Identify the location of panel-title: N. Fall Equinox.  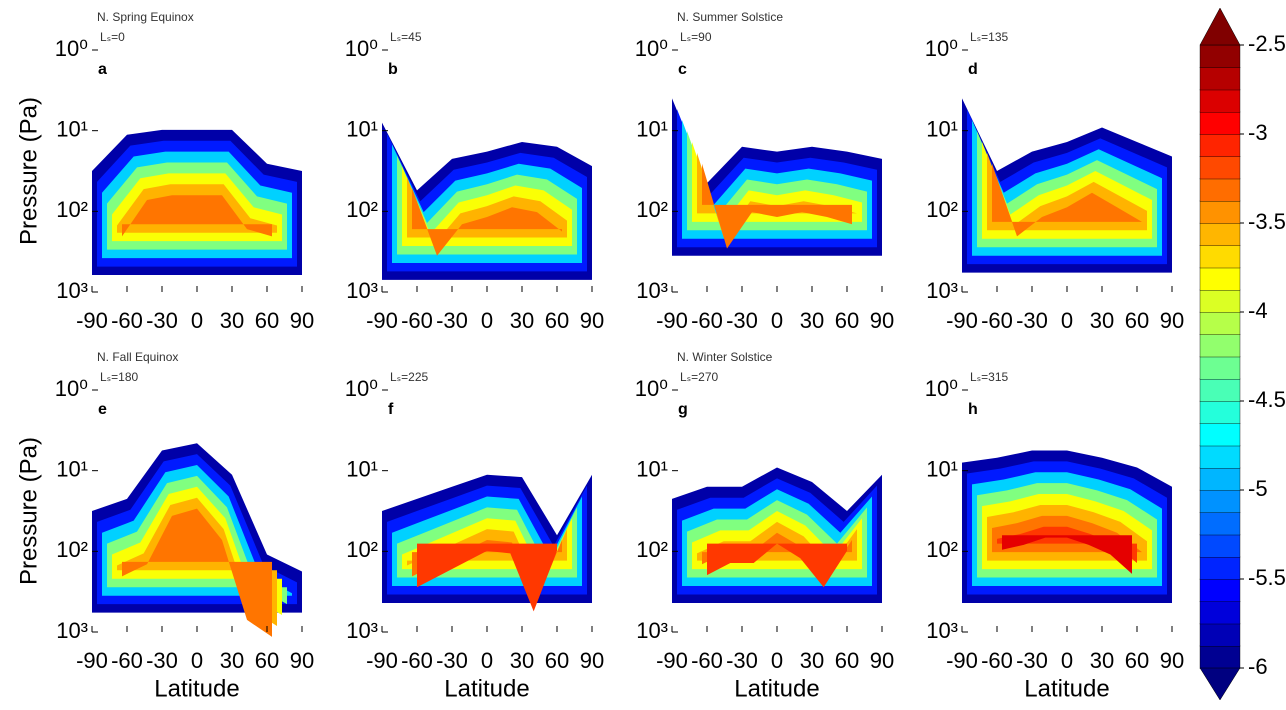
(137, 357).